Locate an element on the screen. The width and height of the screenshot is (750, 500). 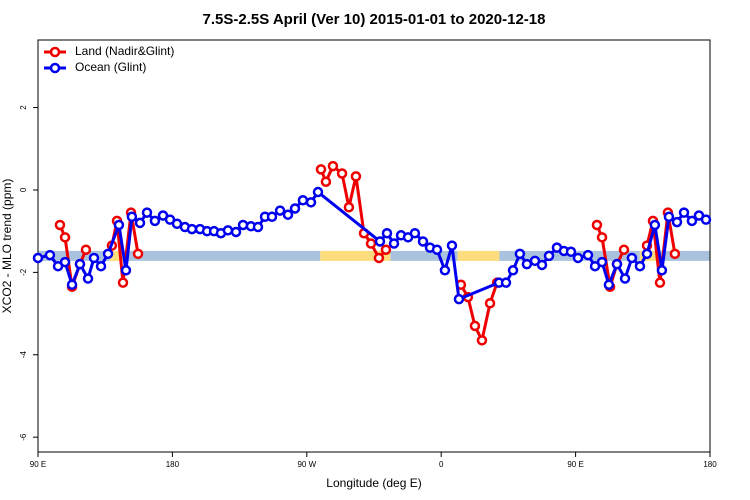
y-tick-label: -2 is located at coordinates (23, 272).